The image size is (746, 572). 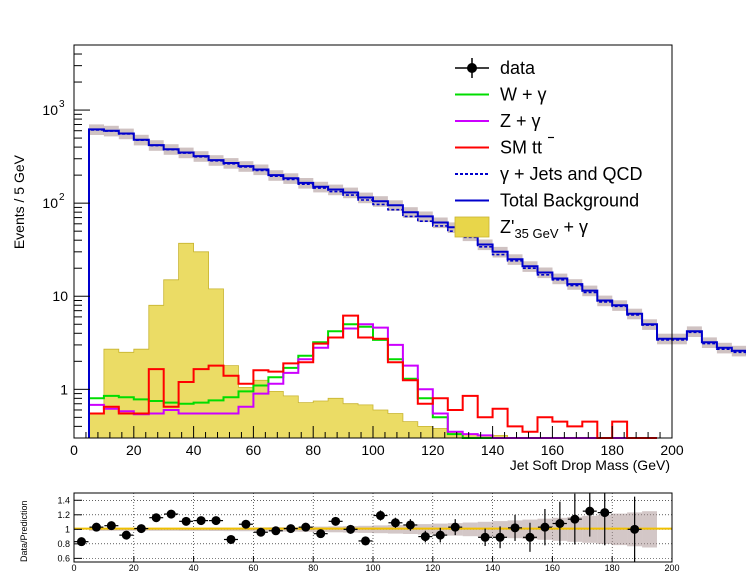 I want to click on ratio-y-tick-label: 1, so click(x=67, y=529).